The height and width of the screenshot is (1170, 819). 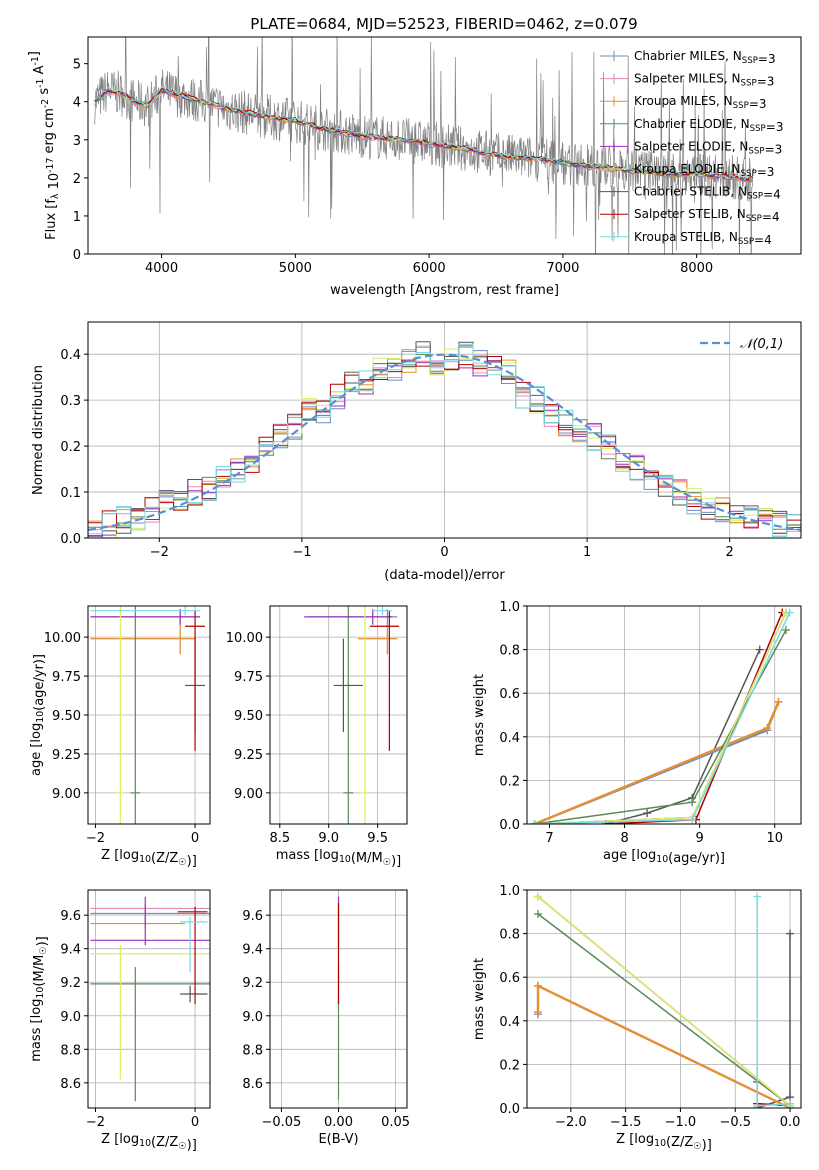 I want to click on weight-age-ylabel: mass weight, so click(x=479, y=715).